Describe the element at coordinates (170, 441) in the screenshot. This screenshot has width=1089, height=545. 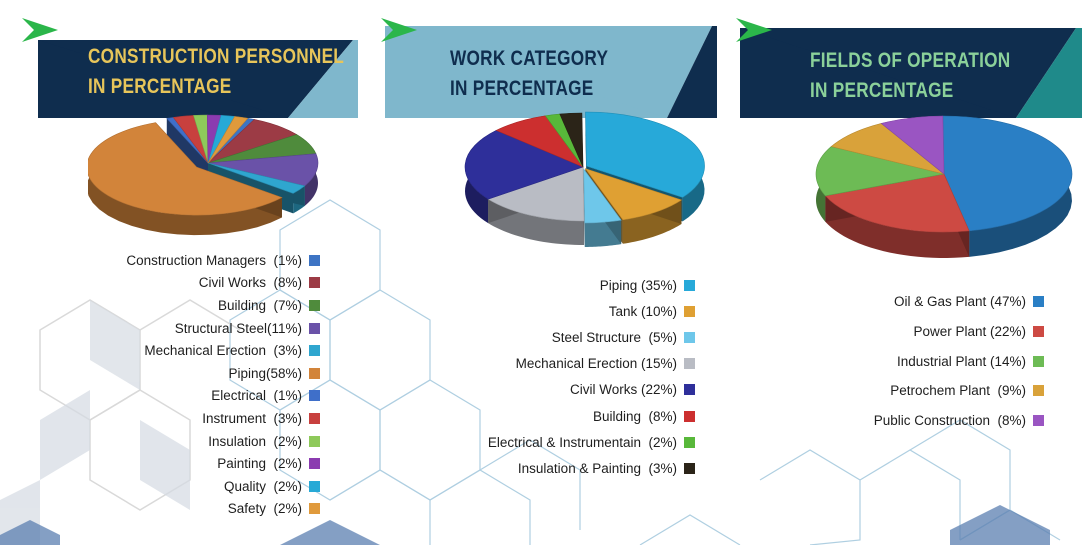
I see `legend-item: Insulation (2%)` at that location.